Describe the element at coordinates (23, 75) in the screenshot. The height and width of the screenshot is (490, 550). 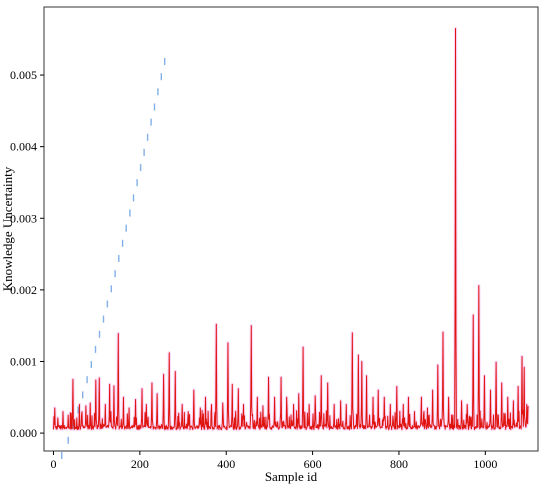
I see `y-tick-label: 0.005` at that location.